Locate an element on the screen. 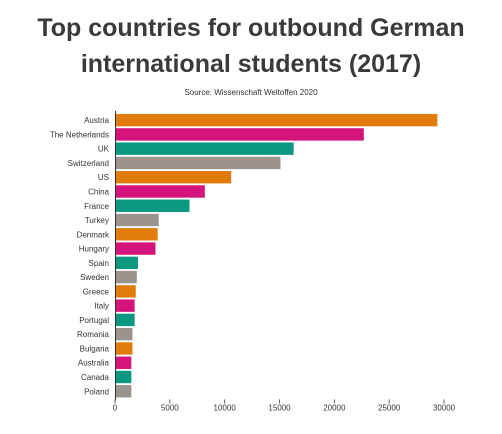 The width and height of the screenshot is (502, 434). category-label: Switzerland is located at coordinates (88, 163).